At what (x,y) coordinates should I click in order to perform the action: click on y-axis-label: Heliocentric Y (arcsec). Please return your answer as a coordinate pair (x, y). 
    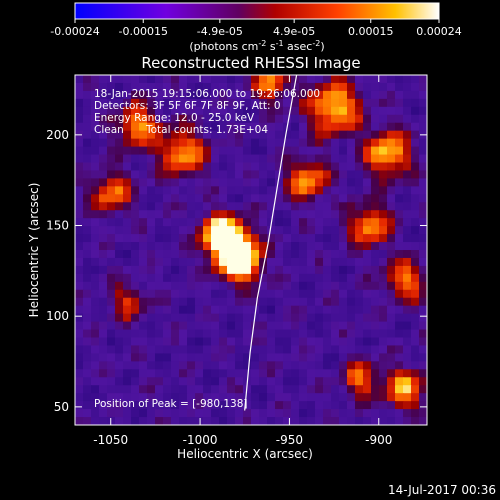
    Looking at the image, I should click on (34, 250).